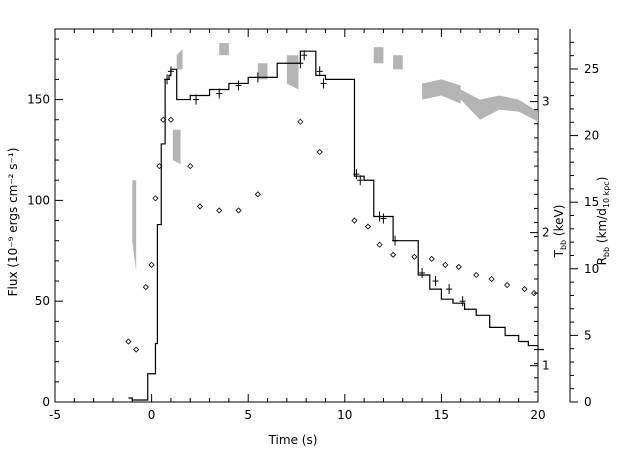 The width and height of the screenshot is (640, 457). Describe the element at coordinates (344, 415) in the screenshot. I see `x-tick-label: 10` at that location.